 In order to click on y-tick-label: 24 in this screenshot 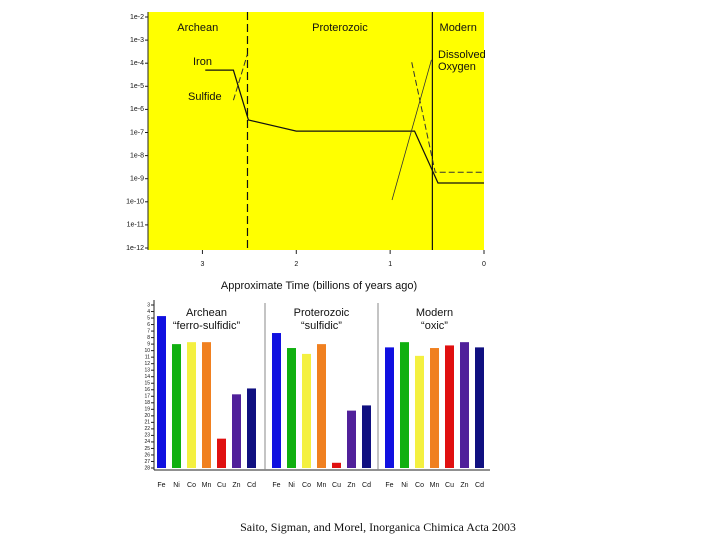, I will do `click(147, 442)`.